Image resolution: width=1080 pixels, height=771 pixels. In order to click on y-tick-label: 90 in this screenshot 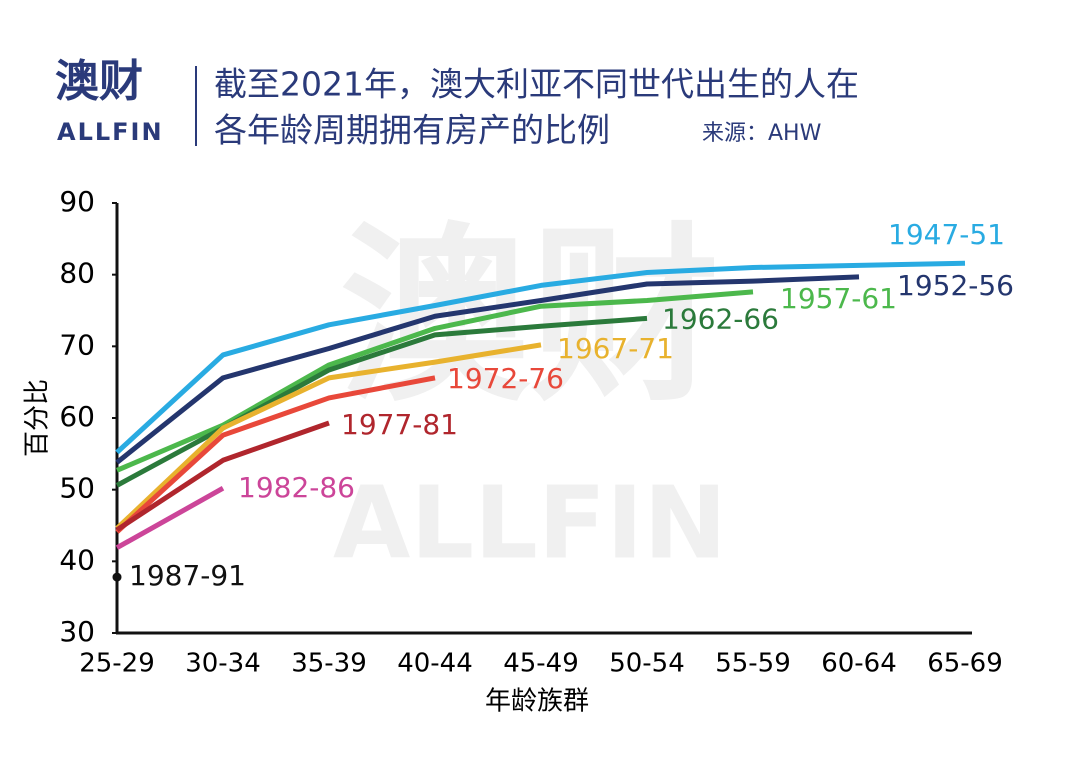, I will do `click(77, 201)`.